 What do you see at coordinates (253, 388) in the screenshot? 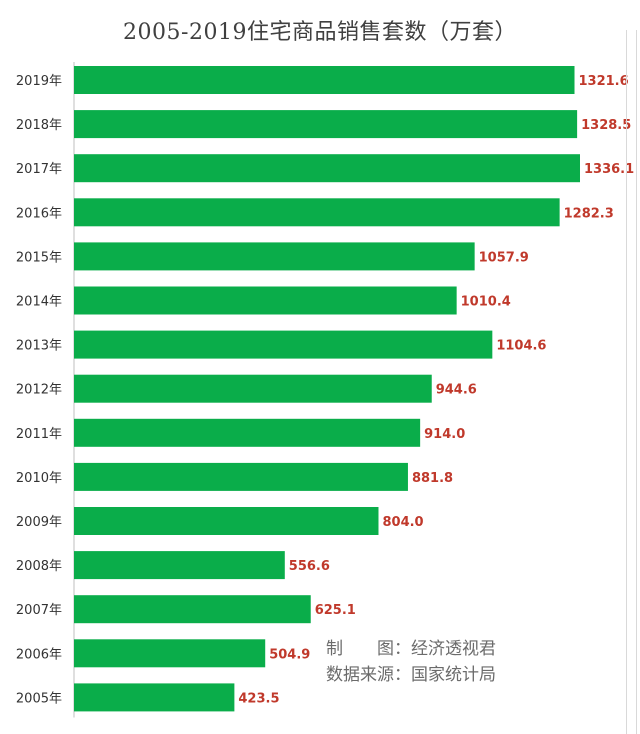
I see `bar-2012年` at bounding box center [253, 388].